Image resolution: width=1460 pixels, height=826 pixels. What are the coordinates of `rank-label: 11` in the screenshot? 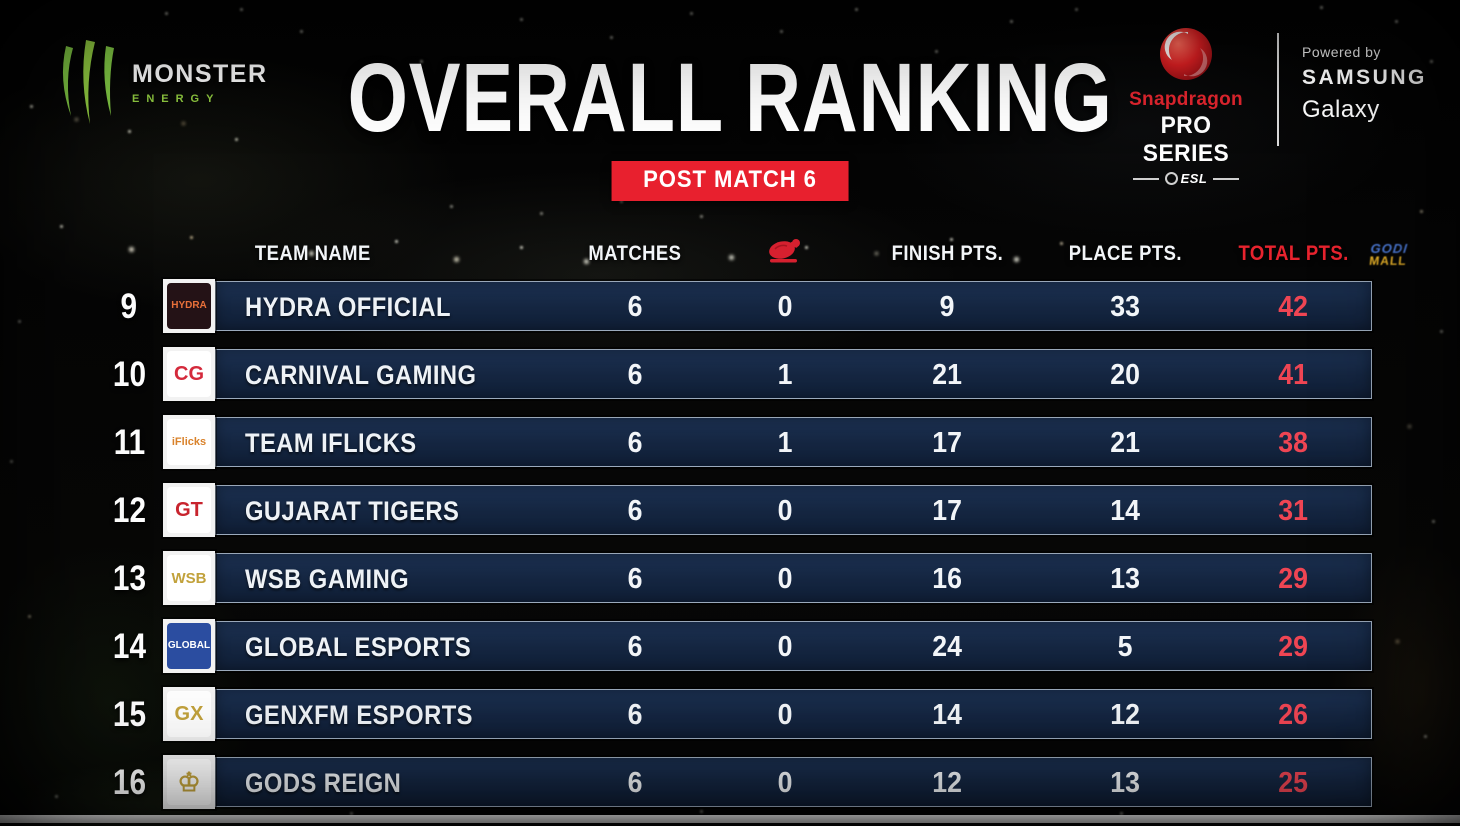 It's located at (129, 442).